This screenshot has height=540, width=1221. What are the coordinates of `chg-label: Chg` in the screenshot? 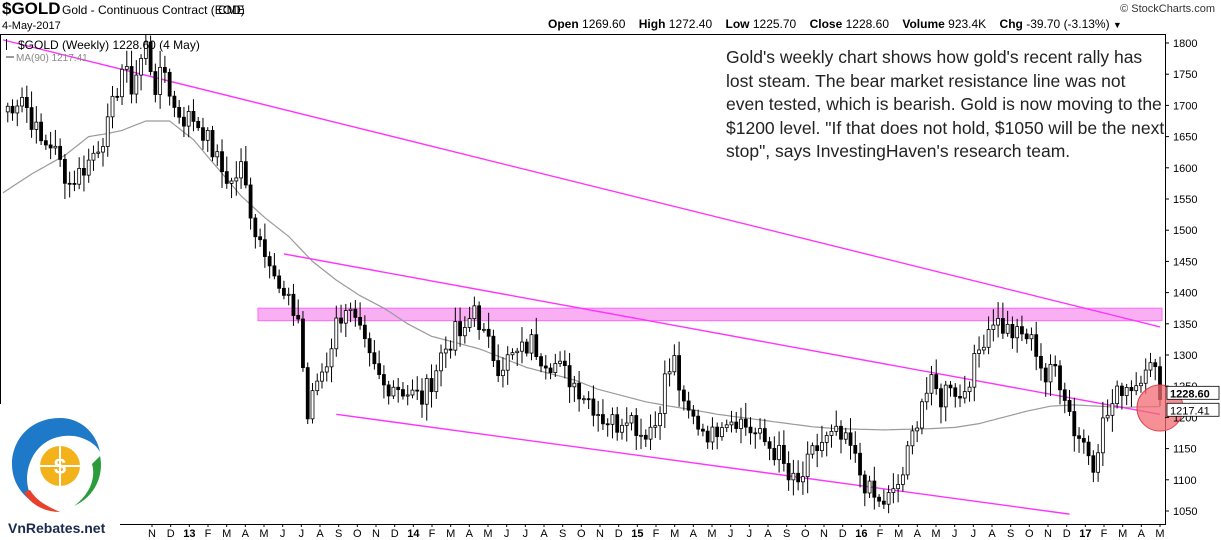 It's located at (1011, 24).